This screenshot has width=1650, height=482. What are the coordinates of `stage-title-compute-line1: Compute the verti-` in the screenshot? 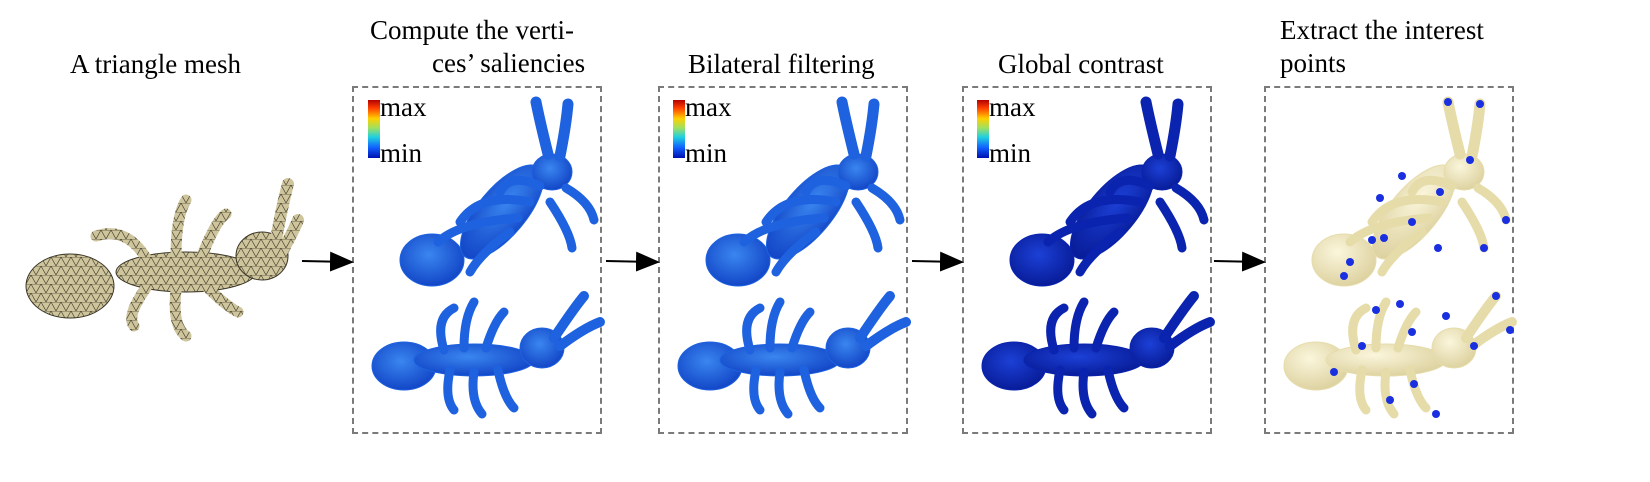 It's located at (472, 30).